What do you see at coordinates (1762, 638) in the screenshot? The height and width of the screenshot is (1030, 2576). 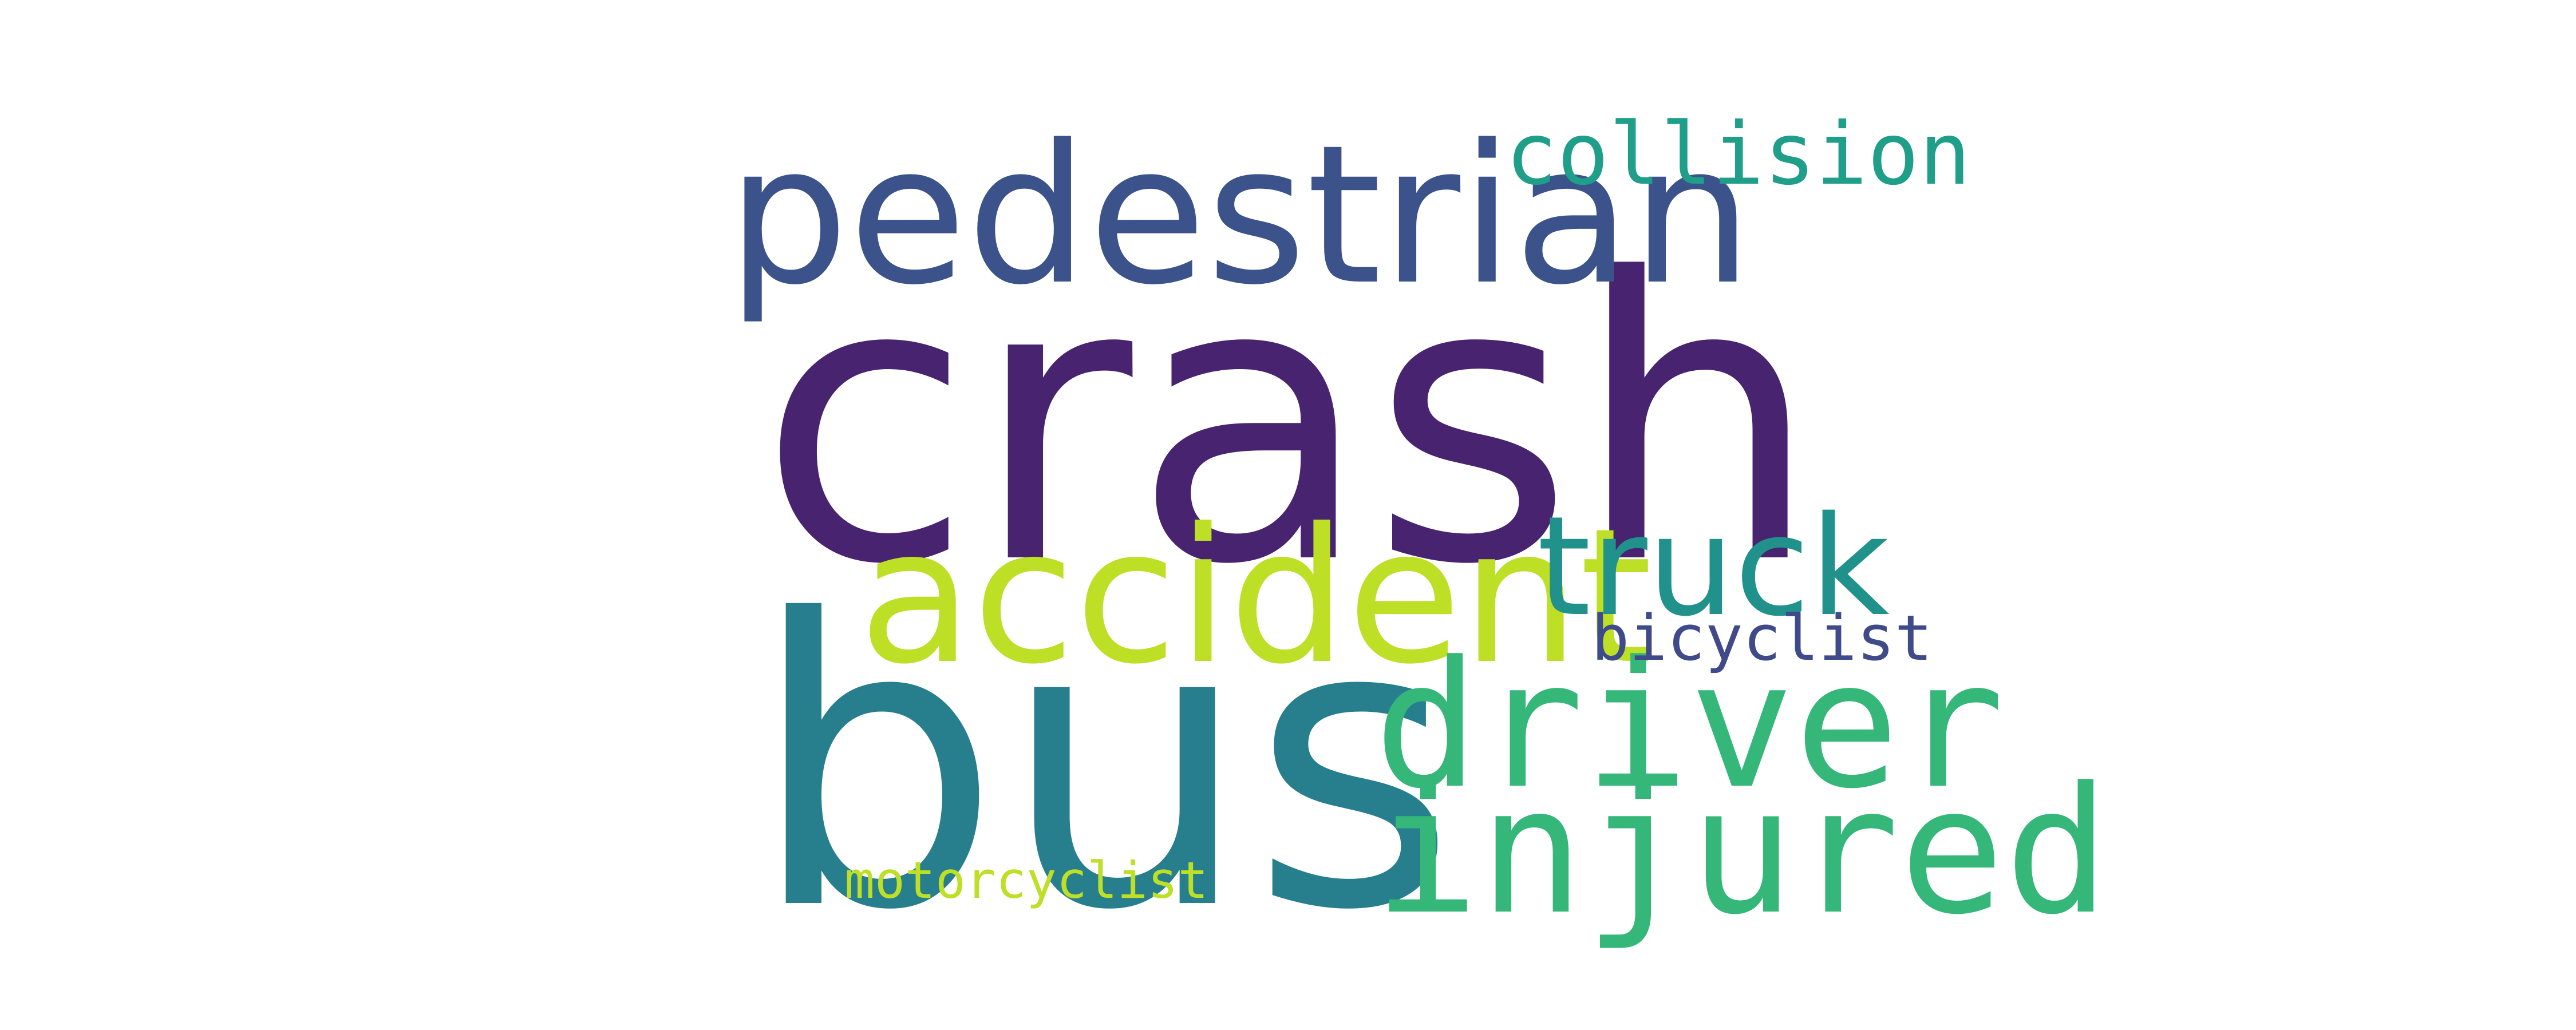 I see `word-bicyclist: bicyclist` at bounding box center [1762, 638].